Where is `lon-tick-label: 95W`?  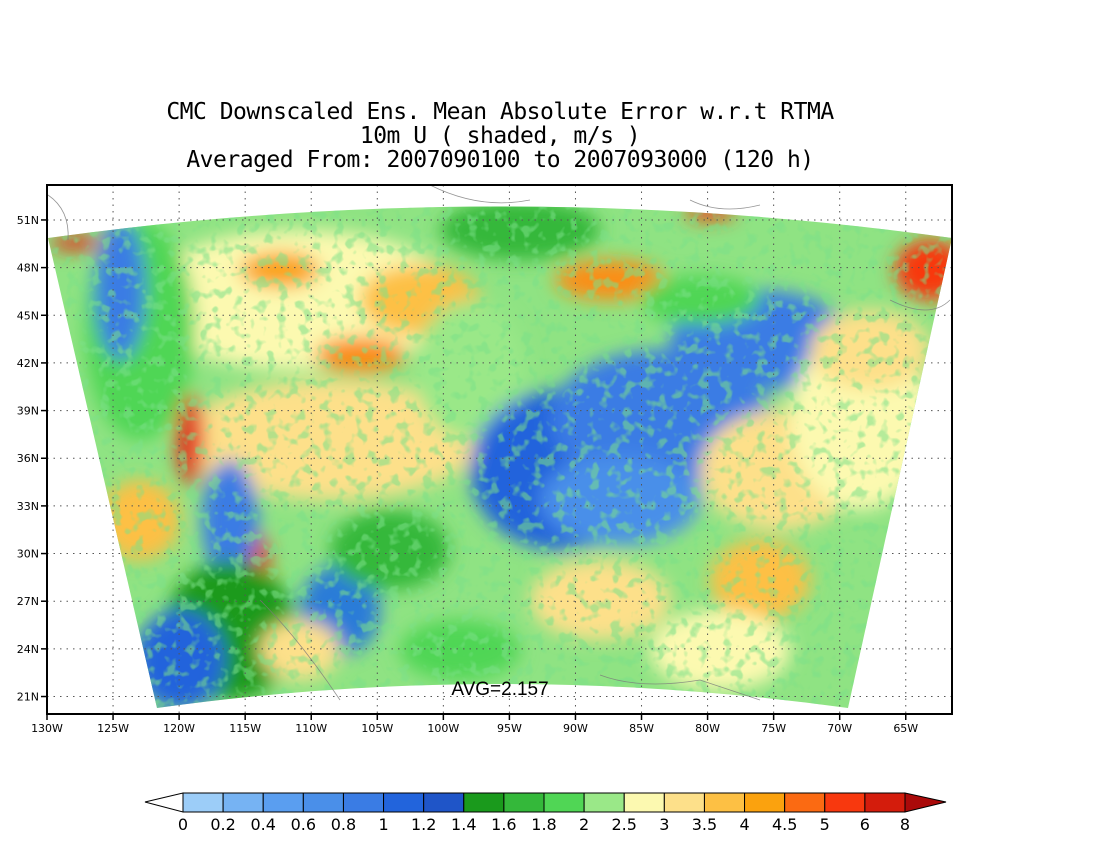
lon-tick-label: 95W is located at coordinates (509, 728).